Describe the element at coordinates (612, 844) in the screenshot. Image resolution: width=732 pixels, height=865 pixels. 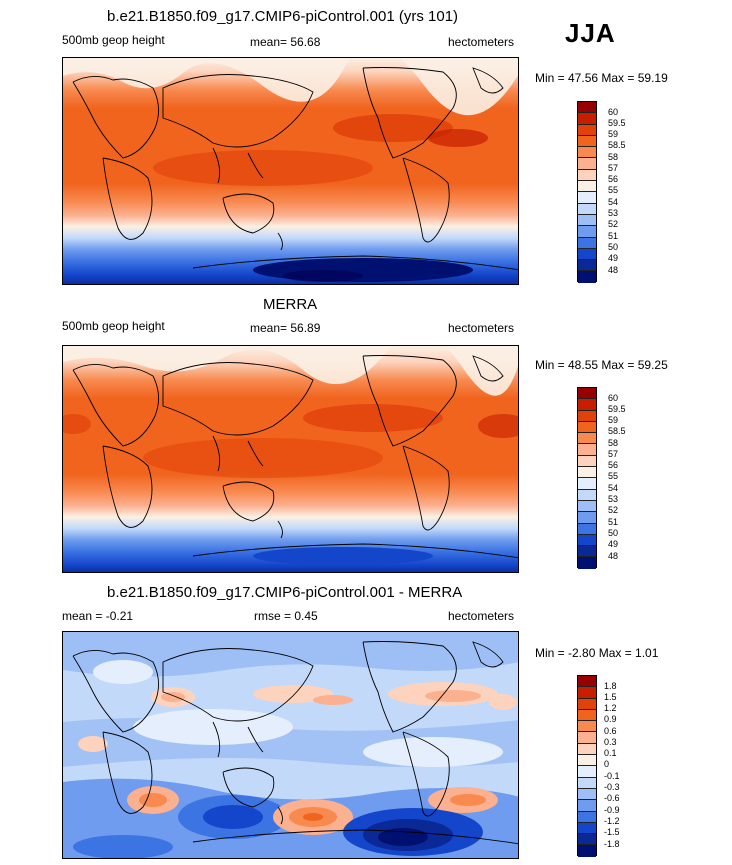
I see `colorbar-tick-label: -1.8` at that location.